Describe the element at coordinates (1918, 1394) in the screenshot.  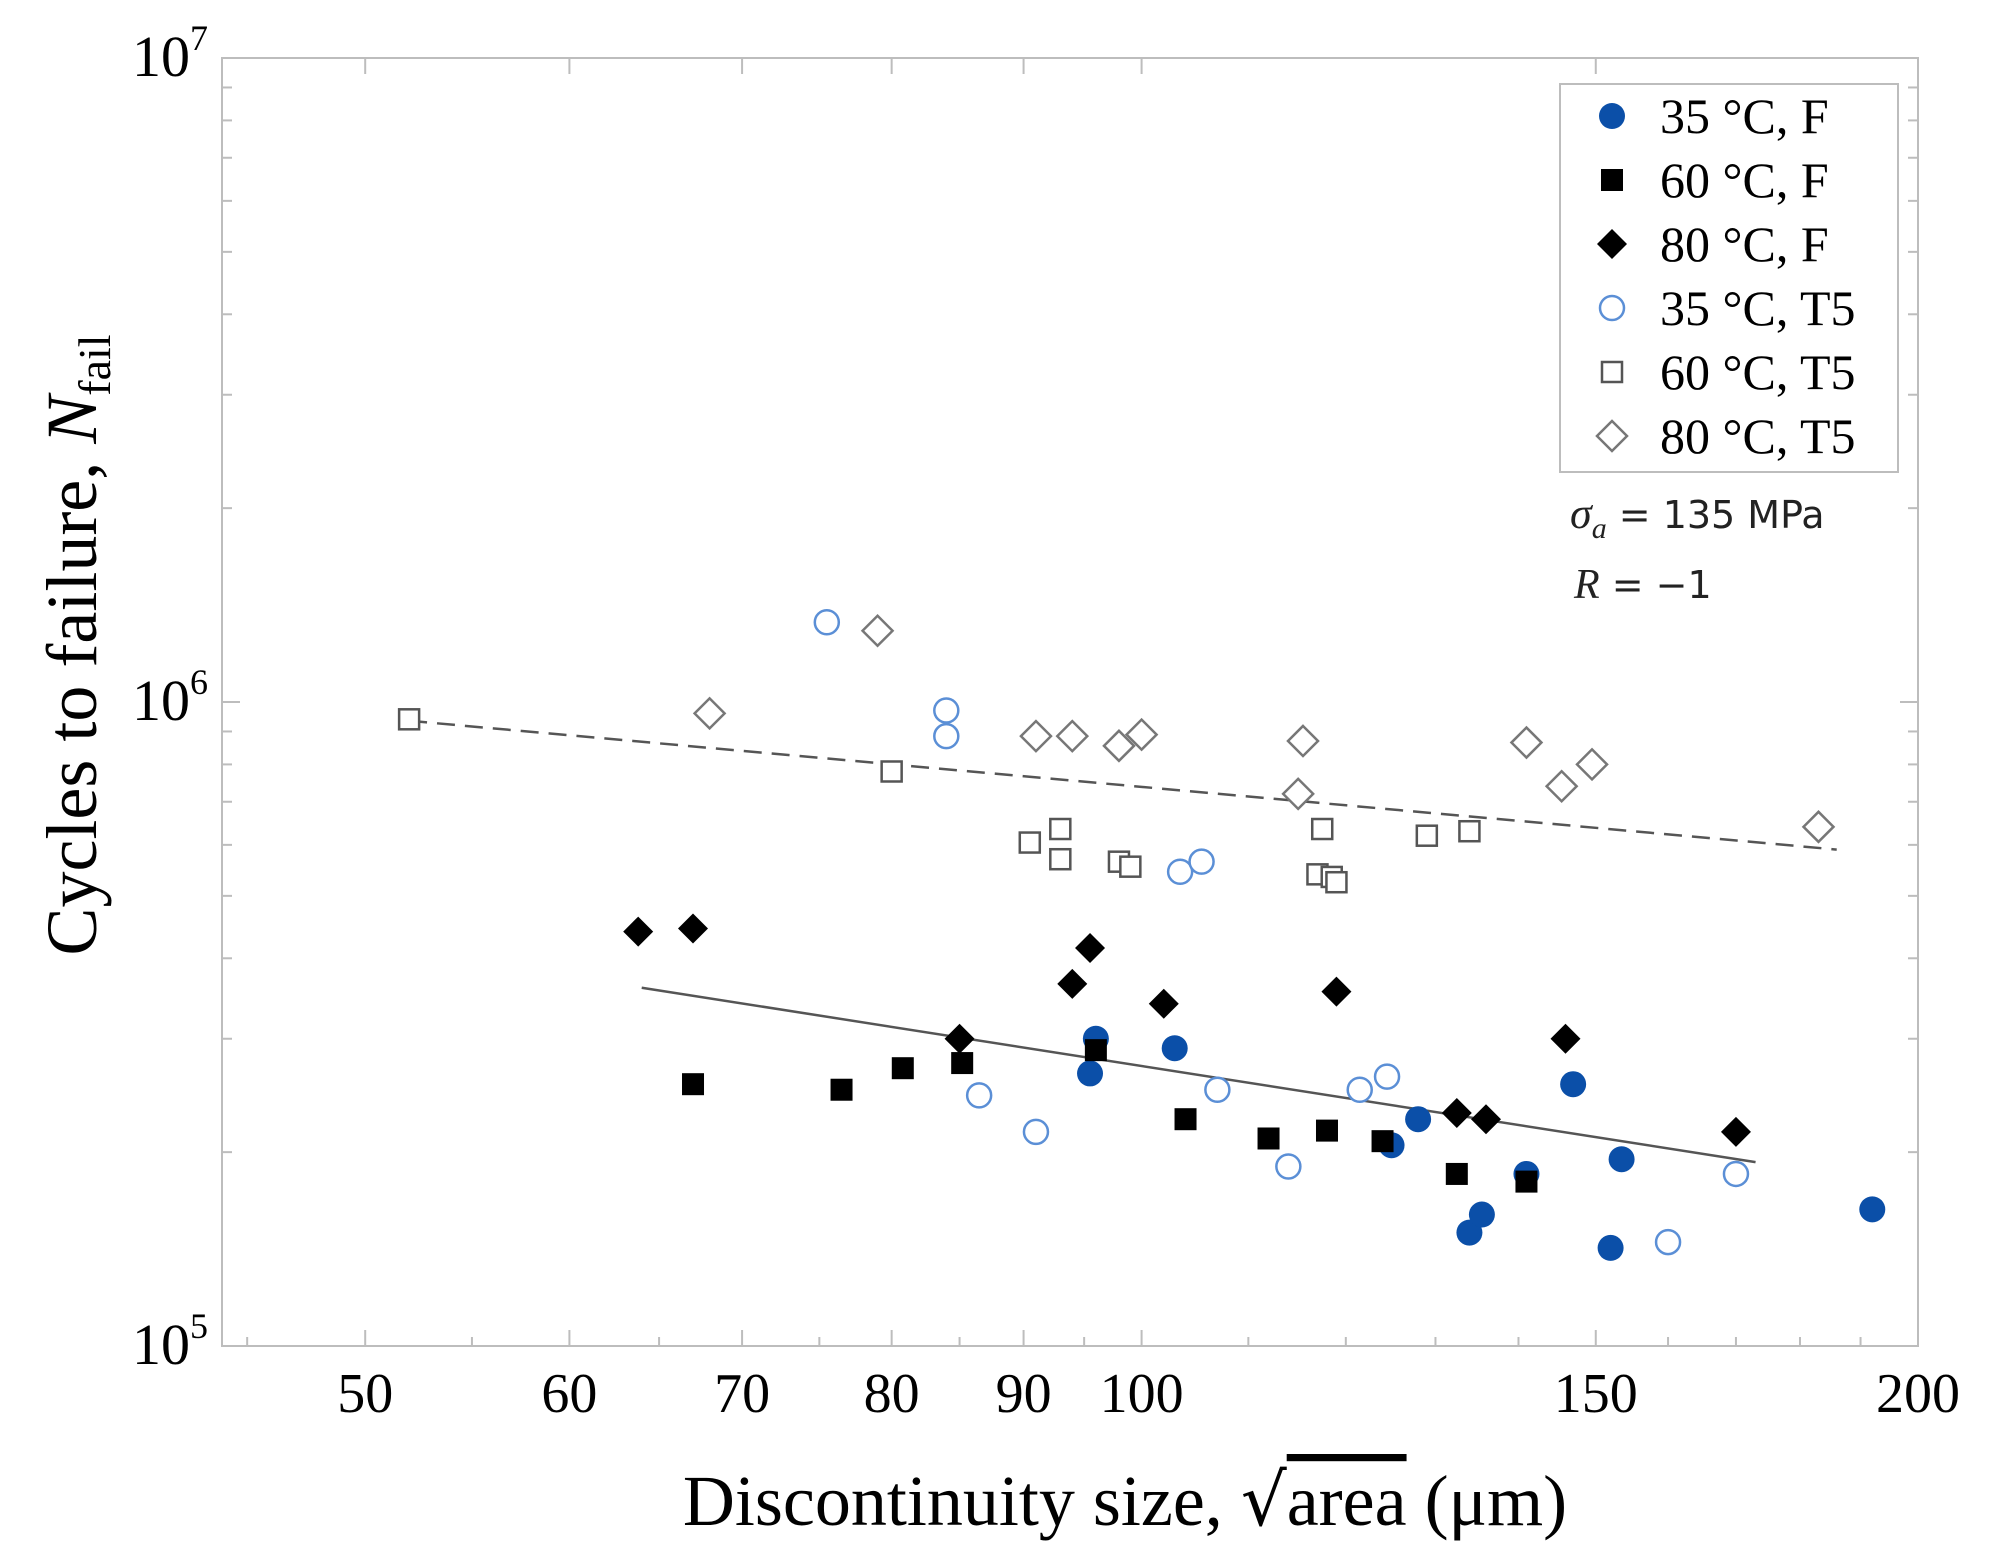
I see `x-tick-label: 200` at that location.